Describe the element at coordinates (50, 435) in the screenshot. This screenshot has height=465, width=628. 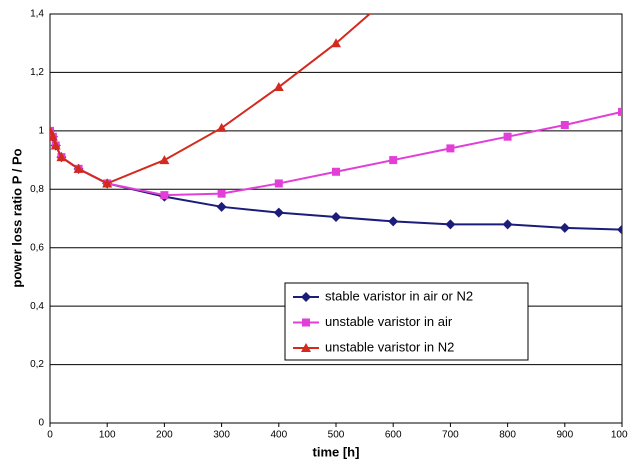
I see `x-tick-label: 0` at that location.